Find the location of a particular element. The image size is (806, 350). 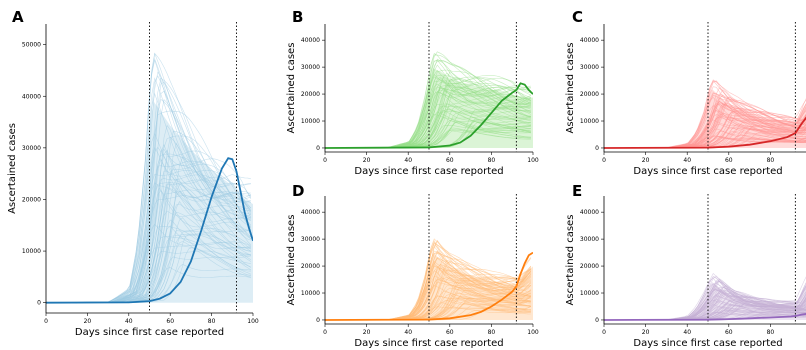

panel-letter-d: D is located at coordinates (298, 191).